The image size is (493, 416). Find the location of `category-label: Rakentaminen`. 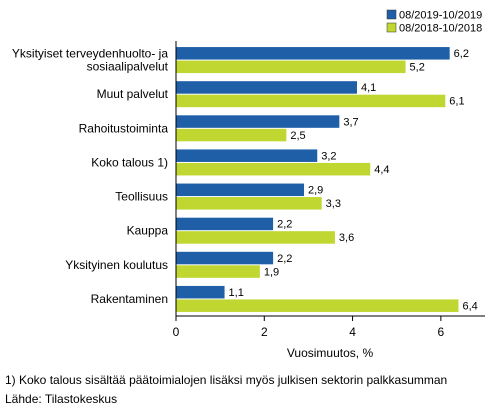

category-label: Rakentaminen is located at coordinates (129, 299).